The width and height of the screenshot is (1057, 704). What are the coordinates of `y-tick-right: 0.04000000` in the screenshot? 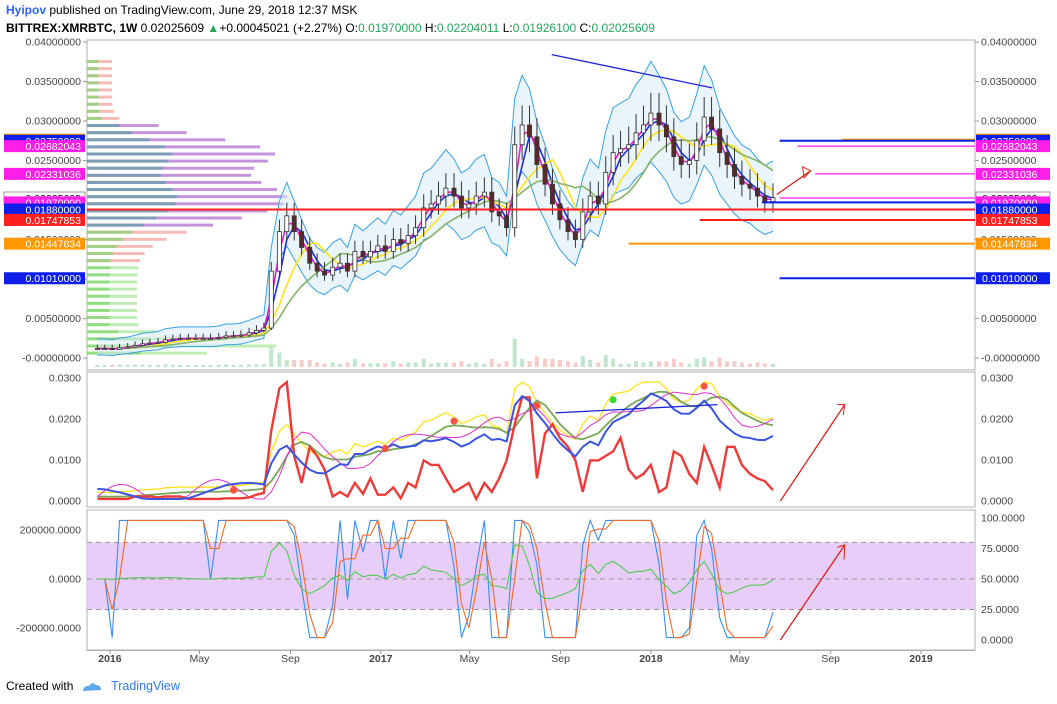 It's located at (1009, 43).